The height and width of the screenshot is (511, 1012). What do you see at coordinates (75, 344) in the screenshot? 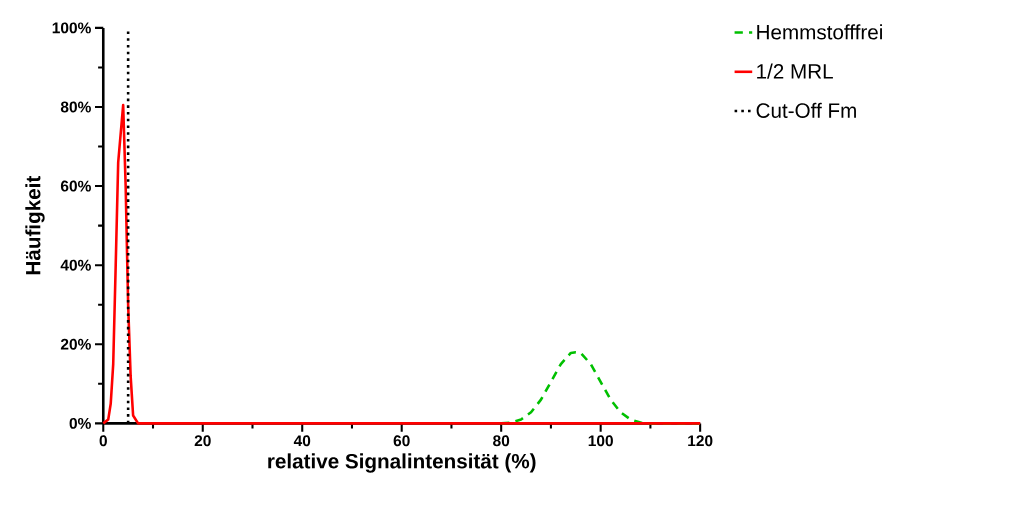
I see `y-tick-label: 20%` at bounding box center [75, 344].